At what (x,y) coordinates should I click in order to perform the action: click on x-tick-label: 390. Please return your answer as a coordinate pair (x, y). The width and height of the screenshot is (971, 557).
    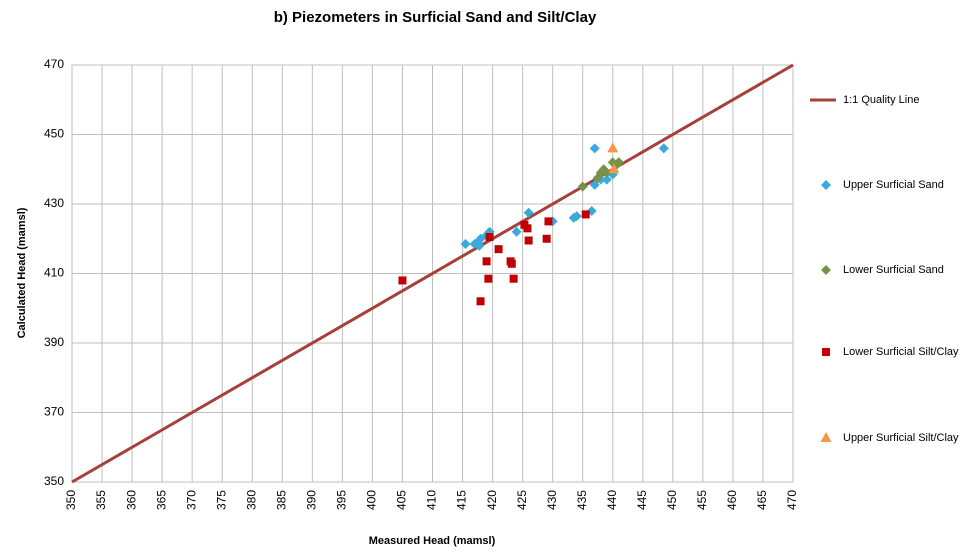
    Looking at the image, I should click on (312, 500).